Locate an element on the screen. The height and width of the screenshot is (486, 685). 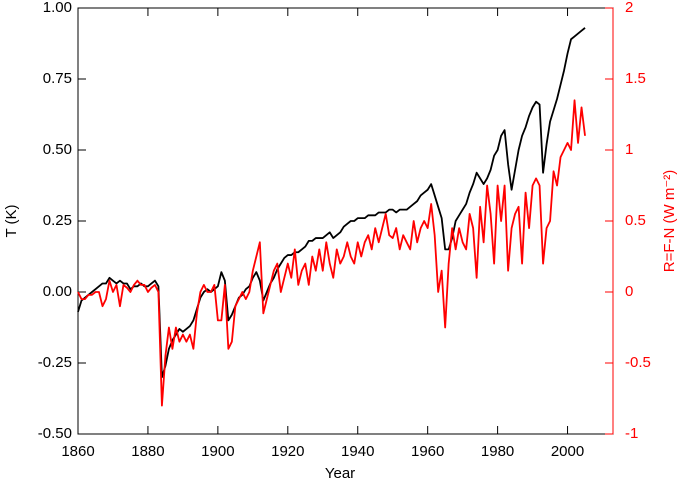
x-tick-label: 1880 is located at coordinates (147, 451).